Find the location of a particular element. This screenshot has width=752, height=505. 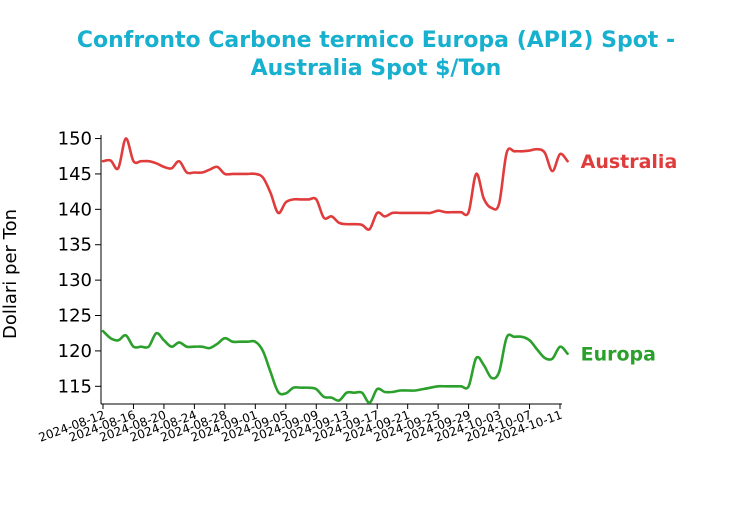

series-label-australia: Australia is located at coordinates (629, 162).